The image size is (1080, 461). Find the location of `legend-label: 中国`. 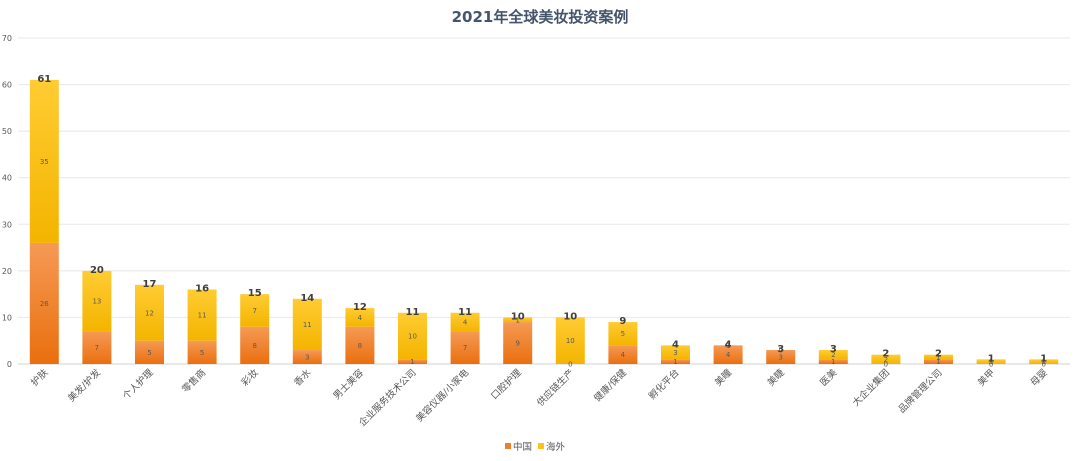

legend-label: 中国 is located at coordinates (522, 447).